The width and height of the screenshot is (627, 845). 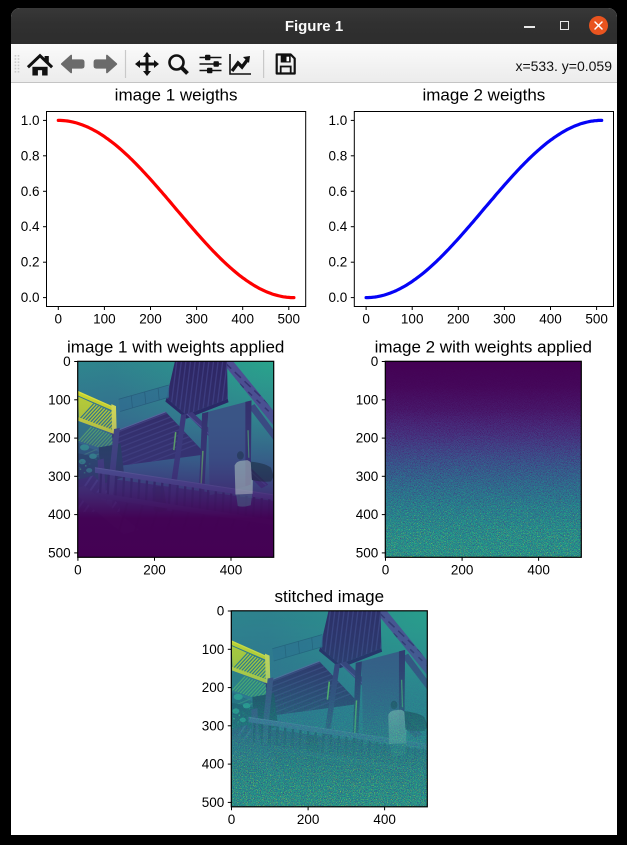 What do you see at coordinates (329, 596) in the screenshot?
I see `svg-text: stitched image` at bounding box center [329, 596].